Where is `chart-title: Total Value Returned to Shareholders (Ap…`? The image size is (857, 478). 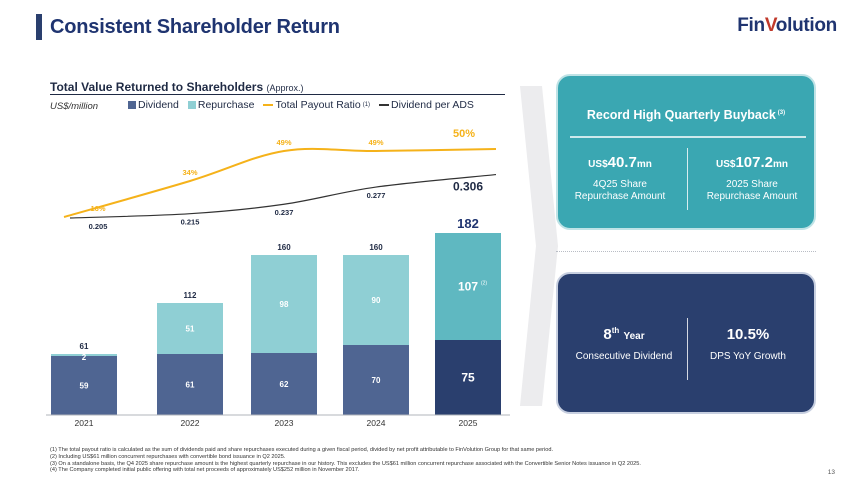
chart-title: Total Value Returned to Shareholders (Ap… is located at coordinates (177, 87).